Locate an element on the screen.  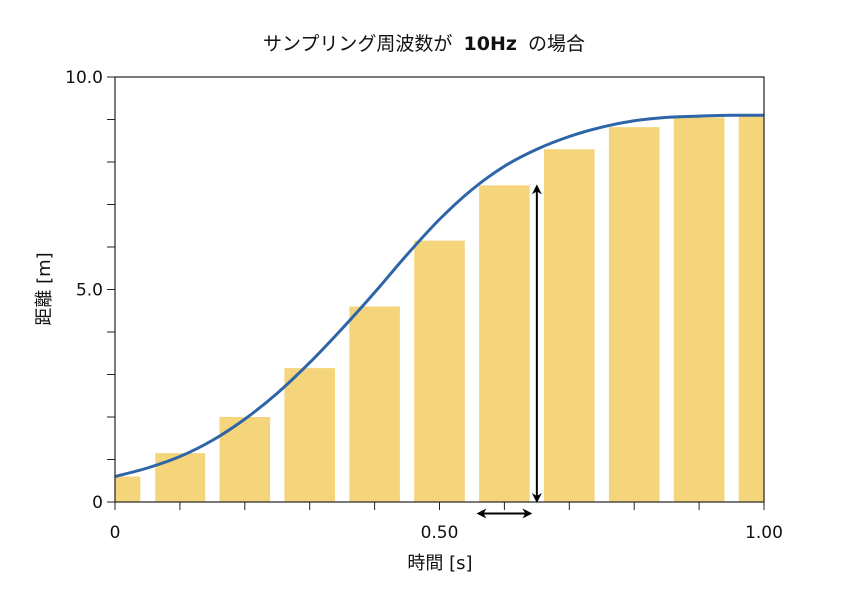
x-tick-label: 0.50 is located at coordinates (440, 533).